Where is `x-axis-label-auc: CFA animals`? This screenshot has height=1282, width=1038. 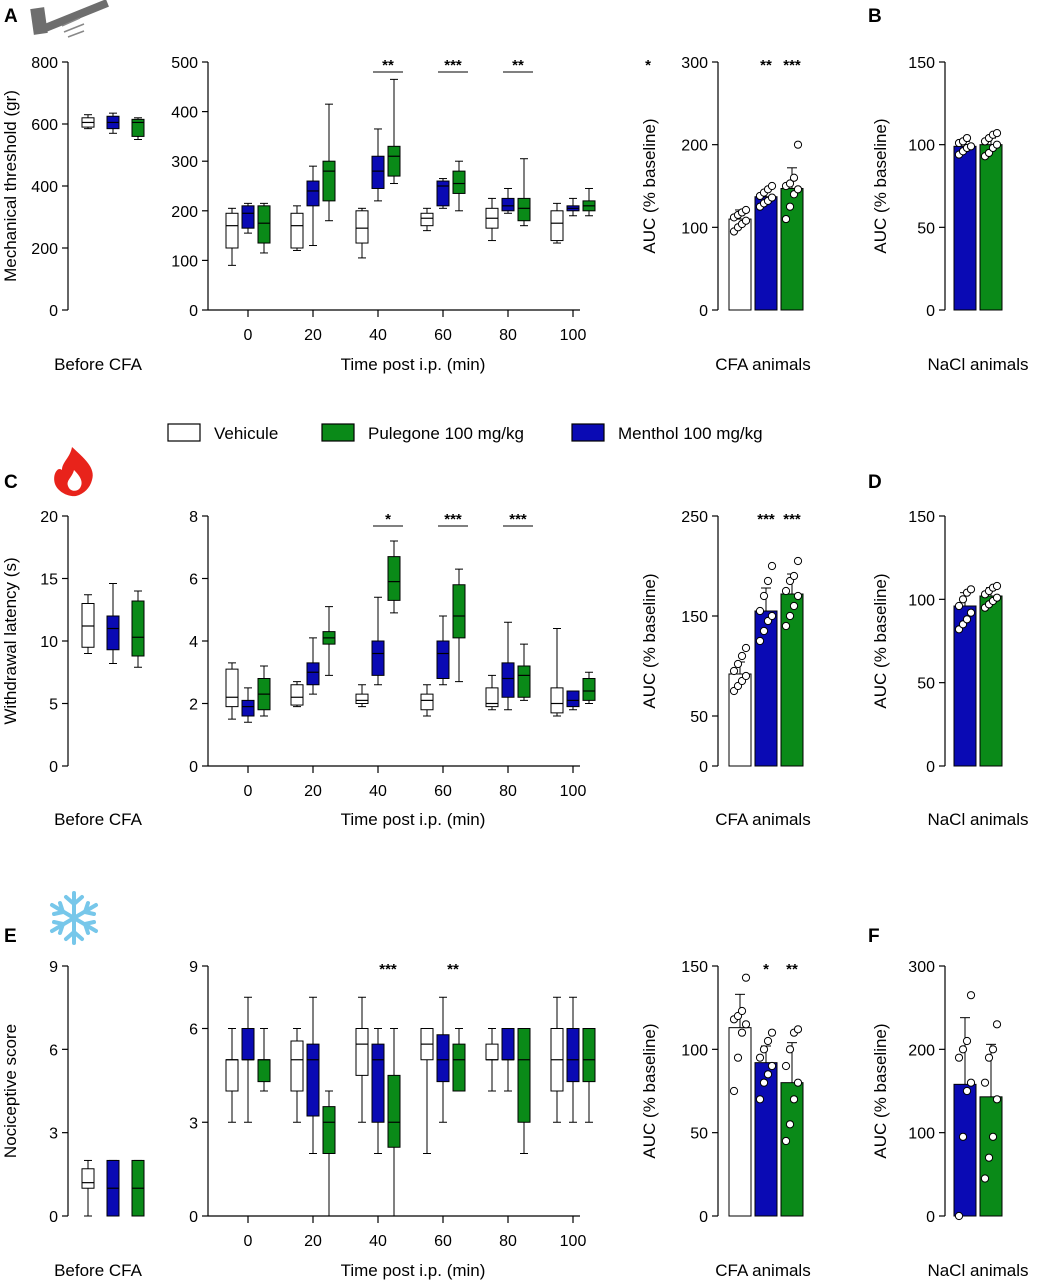 x-axis-label-auc: CFA animals is located at coordinates (762, 819).